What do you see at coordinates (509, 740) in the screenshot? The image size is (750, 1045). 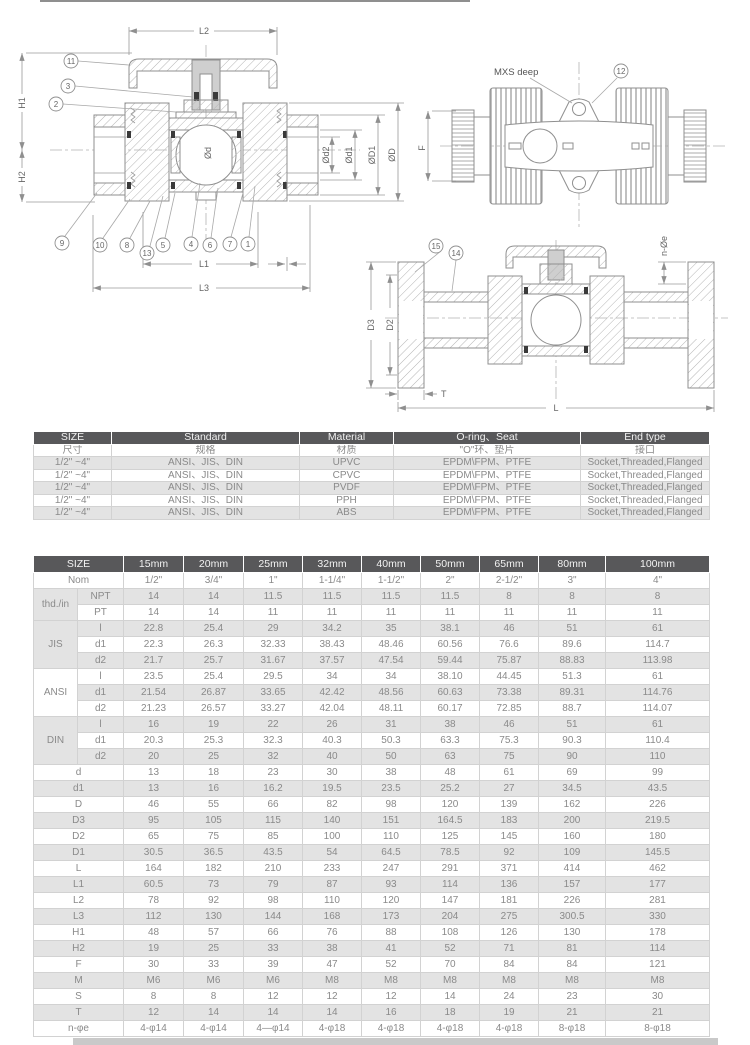 I see `table-cell: 75.3` at bounding box center [509, 740].